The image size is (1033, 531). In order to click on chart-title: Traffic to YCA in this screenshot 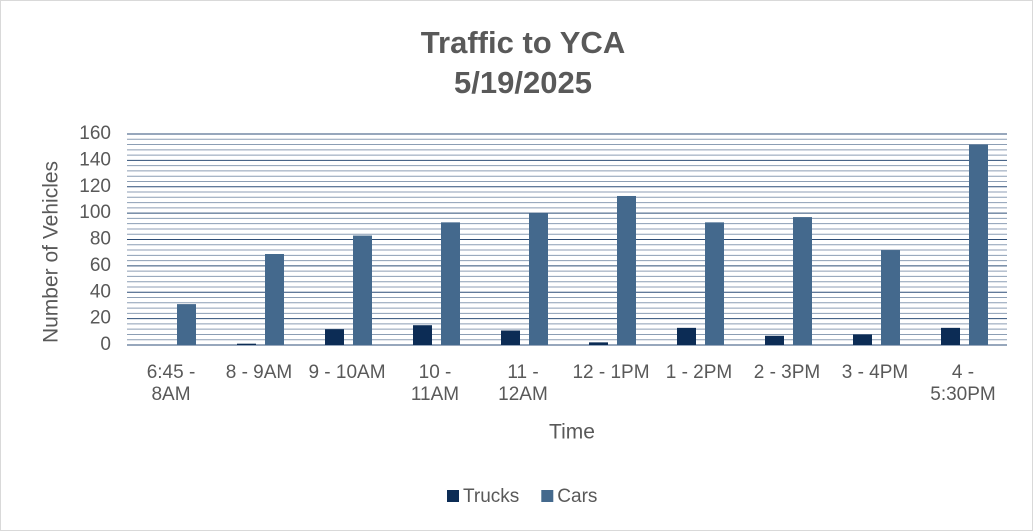, I will do `click(523, 42)`.